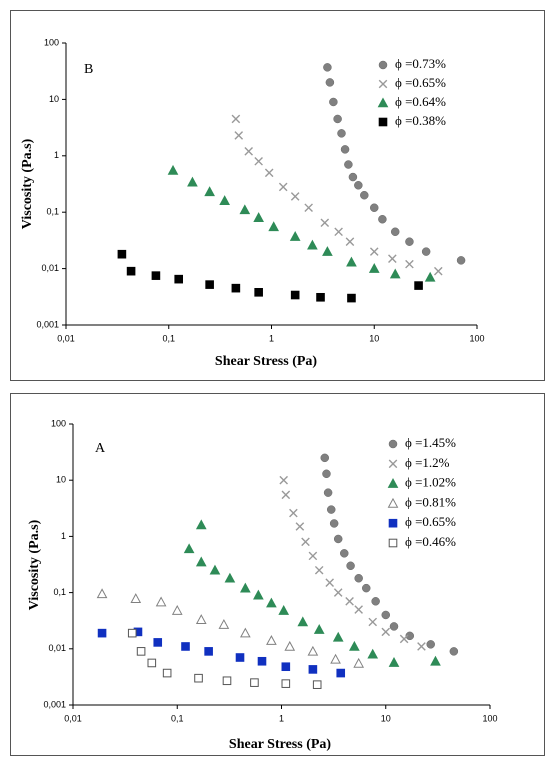  I want to click on y-tick-label: 1, so click(56, 155).